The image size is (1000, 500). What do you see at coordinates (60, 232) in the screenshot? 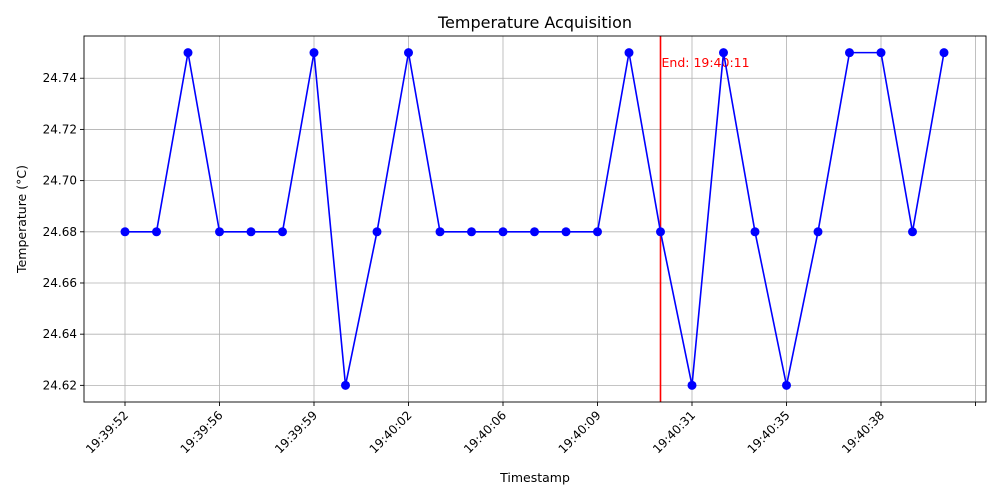
I see `y-tick-label: 24.68` at bounding box center [60, 232].